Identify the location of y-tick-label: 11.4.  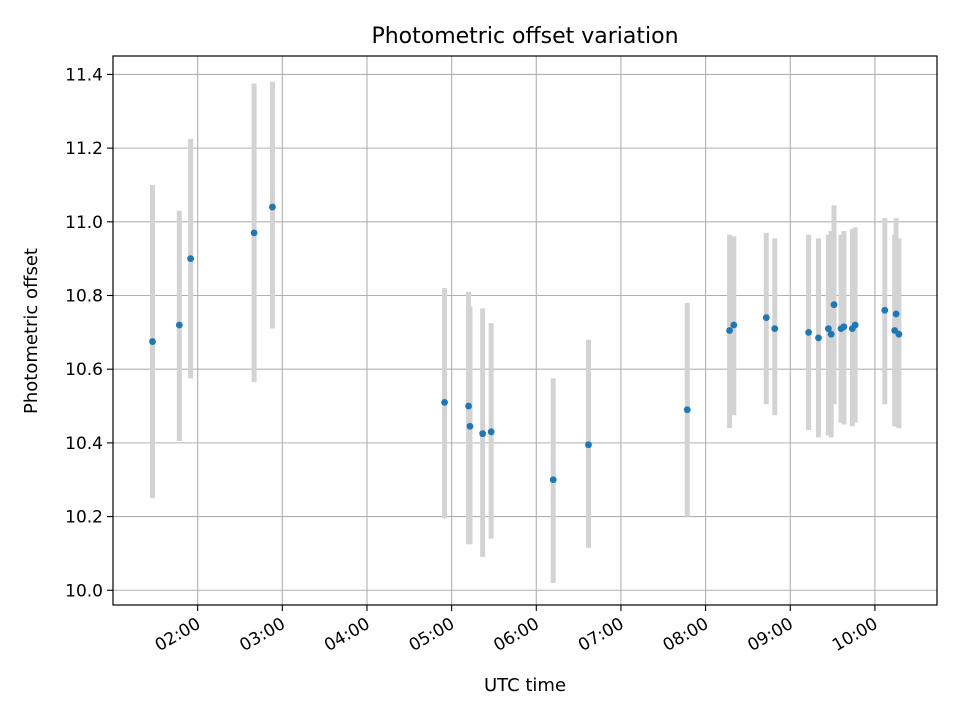
(84, 75).